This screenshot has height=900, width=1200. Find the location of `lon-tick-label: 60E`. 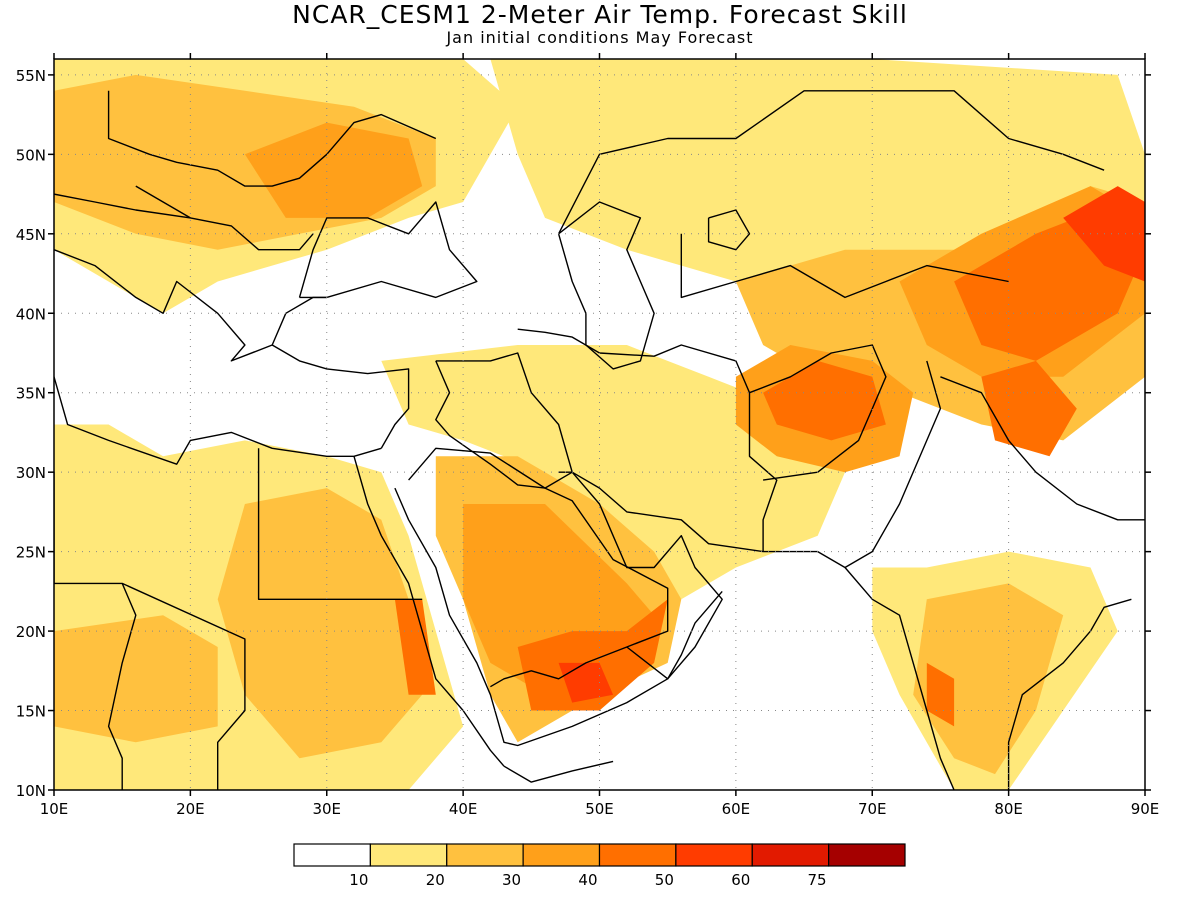

lon-tick-label: 60E is located at coordinates (736, 809).